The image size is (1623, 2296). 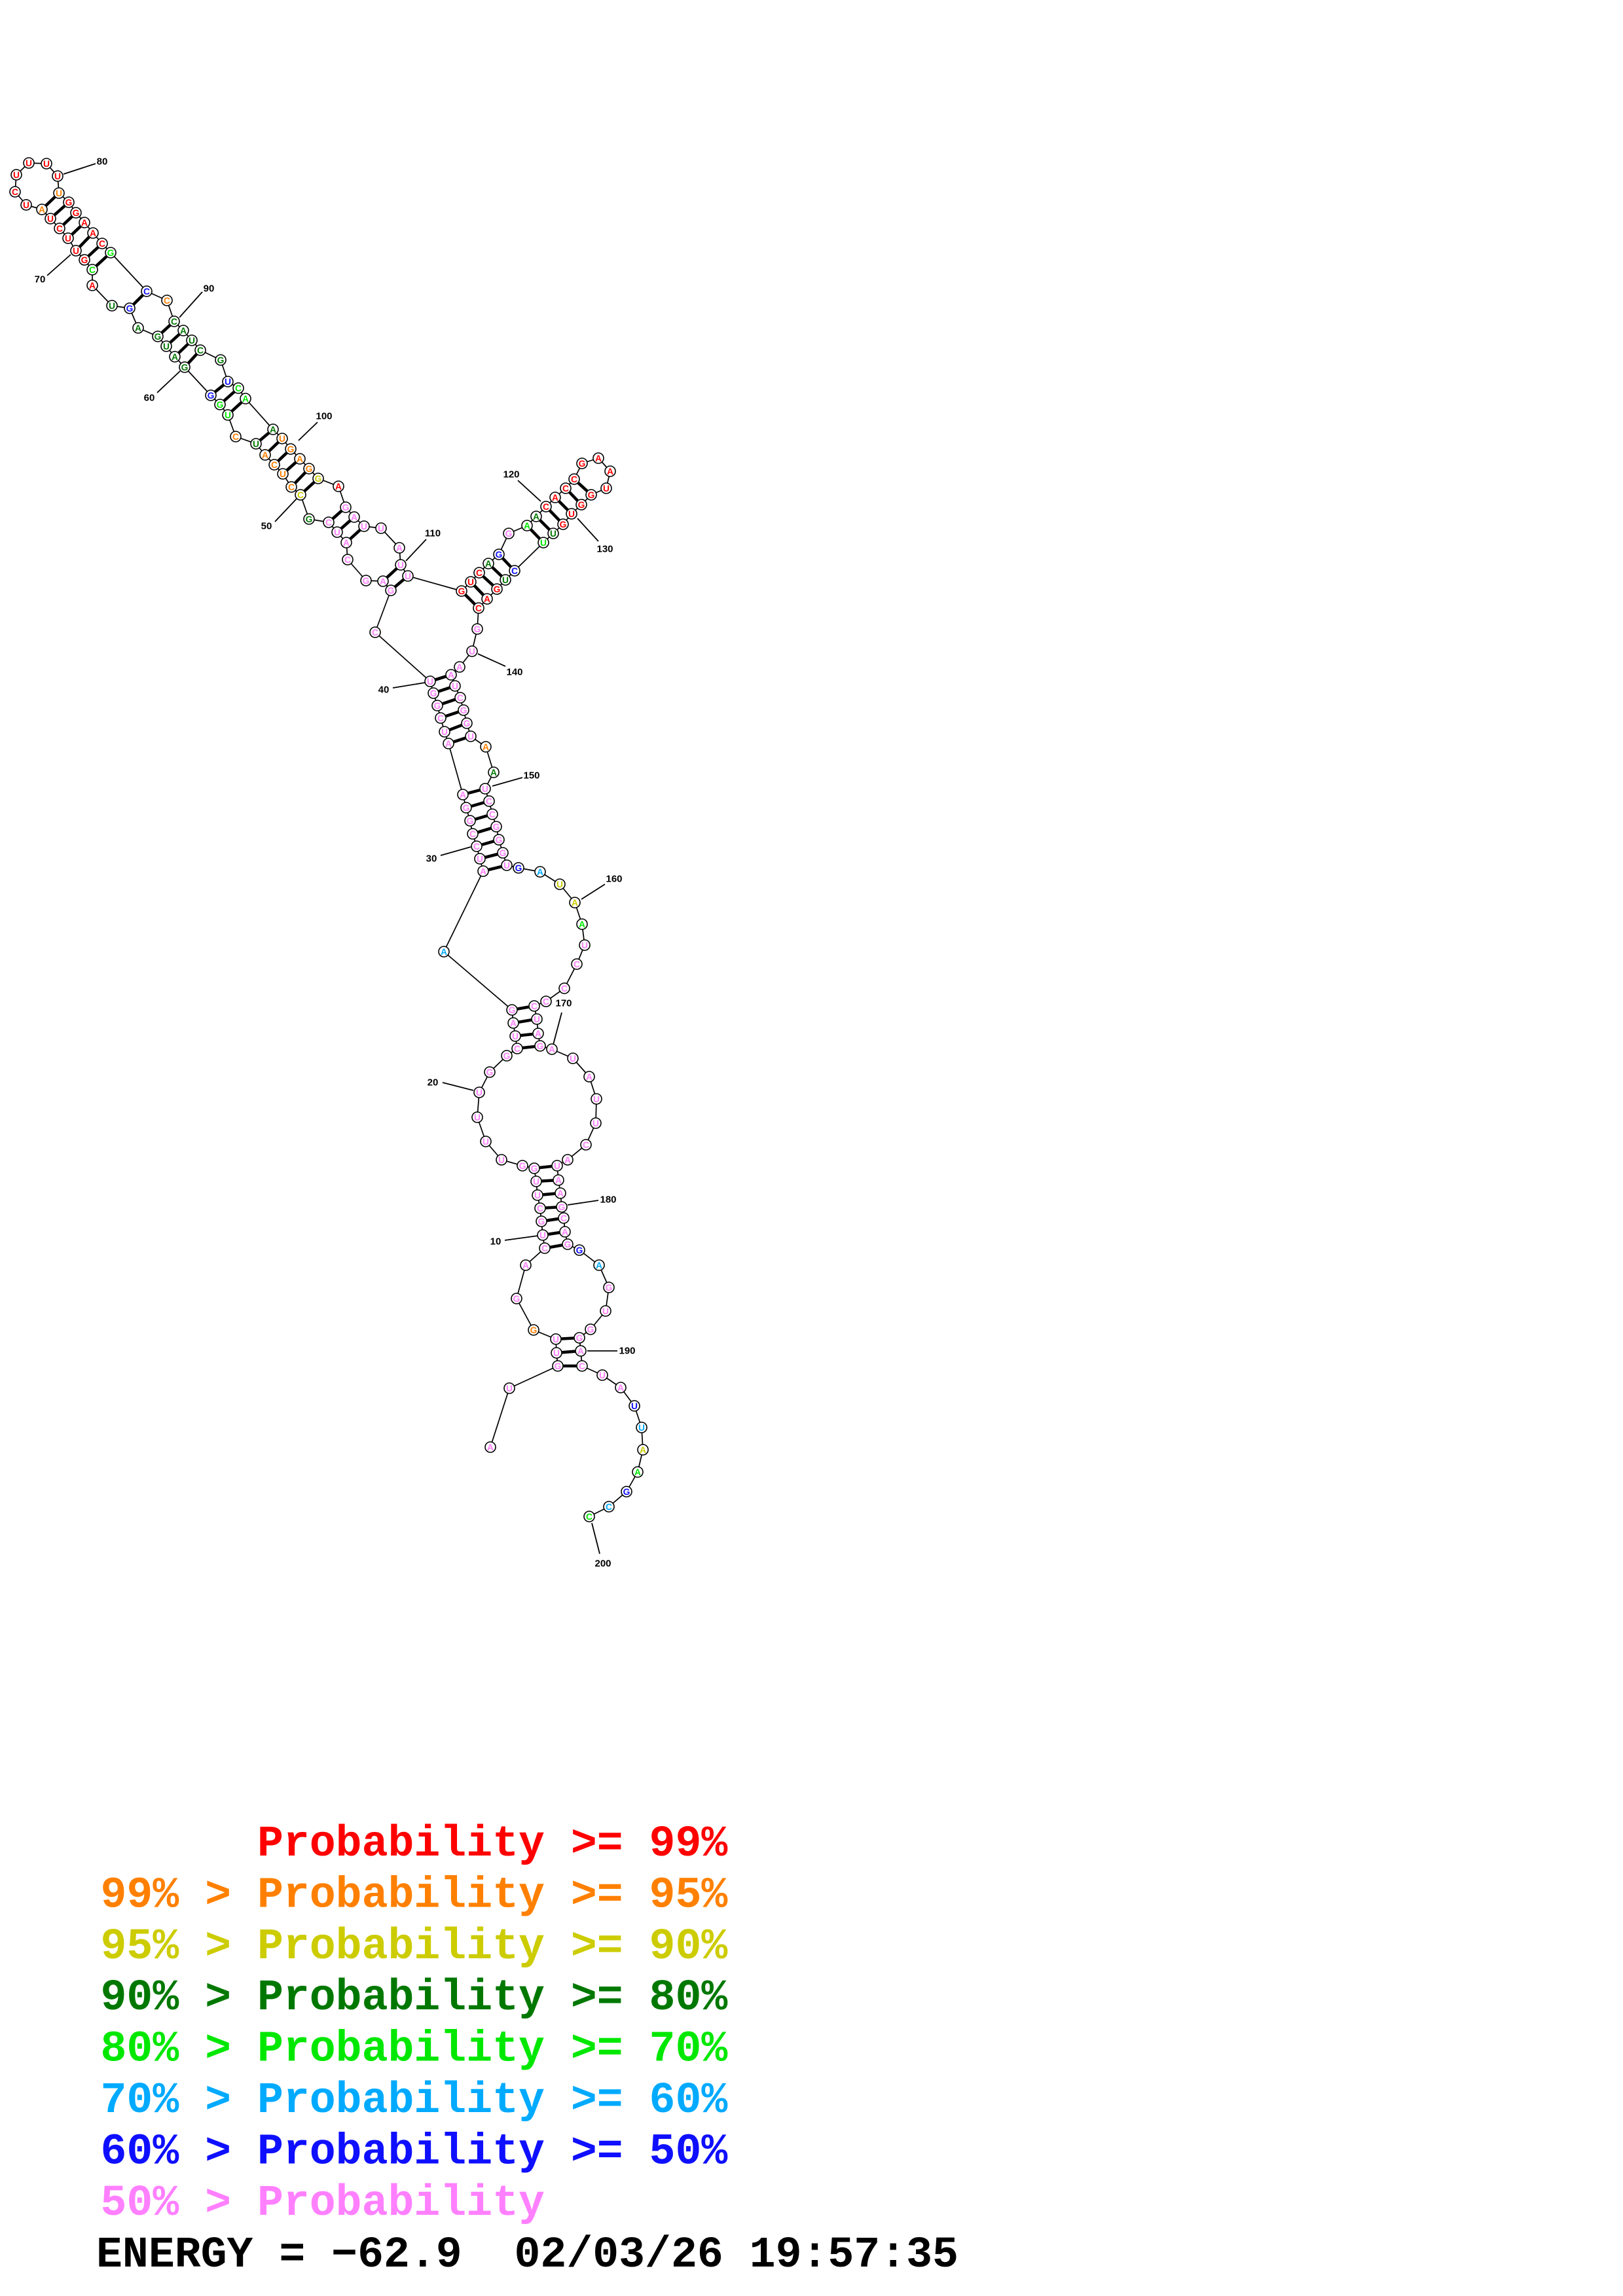 I want to click on svg-text: 140, so click(x=514, y=672).